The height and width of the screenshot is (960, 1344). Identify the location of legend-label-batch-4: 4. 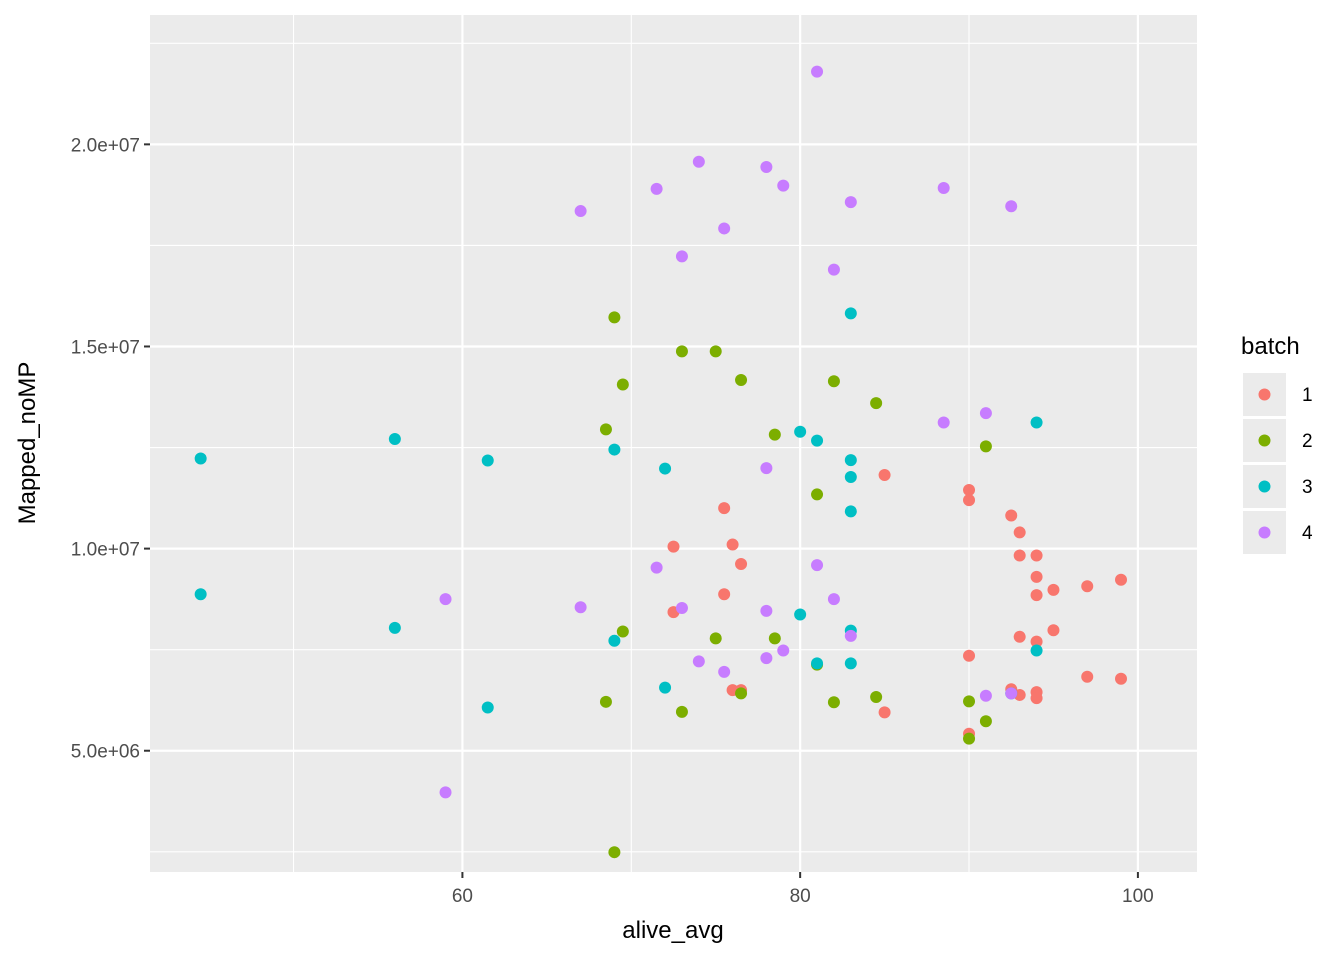
(1307, 533).